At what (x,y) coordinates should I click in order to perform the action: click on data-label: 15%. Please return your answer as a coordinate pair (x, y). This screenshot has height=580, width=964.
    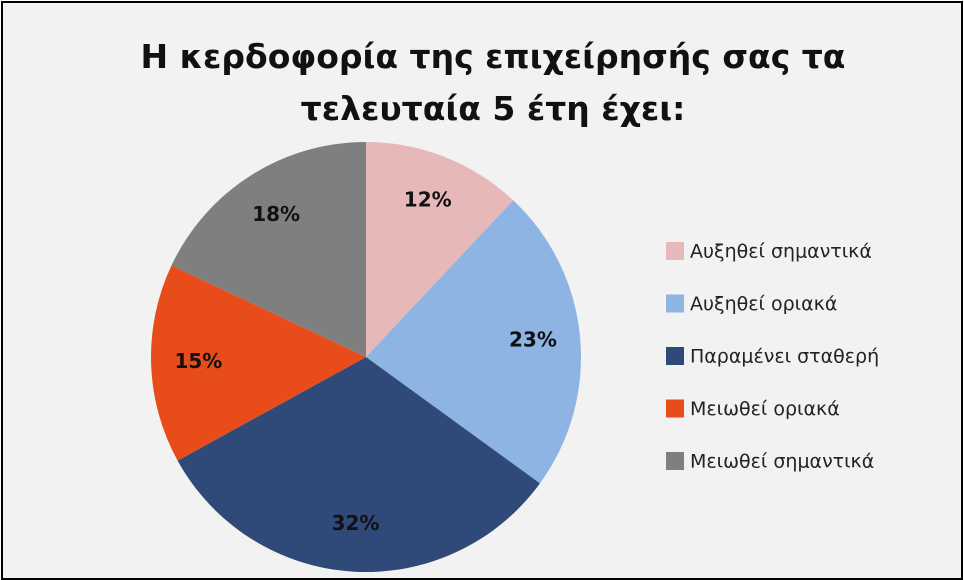
    Looking at the image, I should click on (198, 361).